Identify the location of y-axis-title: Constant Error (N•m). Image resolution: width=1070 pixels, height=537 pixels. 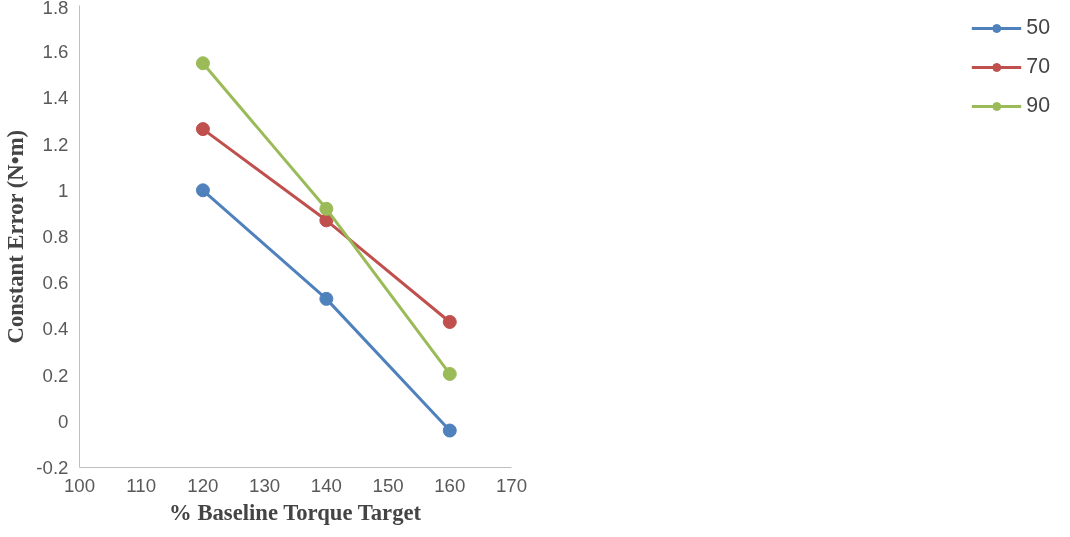
(16, 236).